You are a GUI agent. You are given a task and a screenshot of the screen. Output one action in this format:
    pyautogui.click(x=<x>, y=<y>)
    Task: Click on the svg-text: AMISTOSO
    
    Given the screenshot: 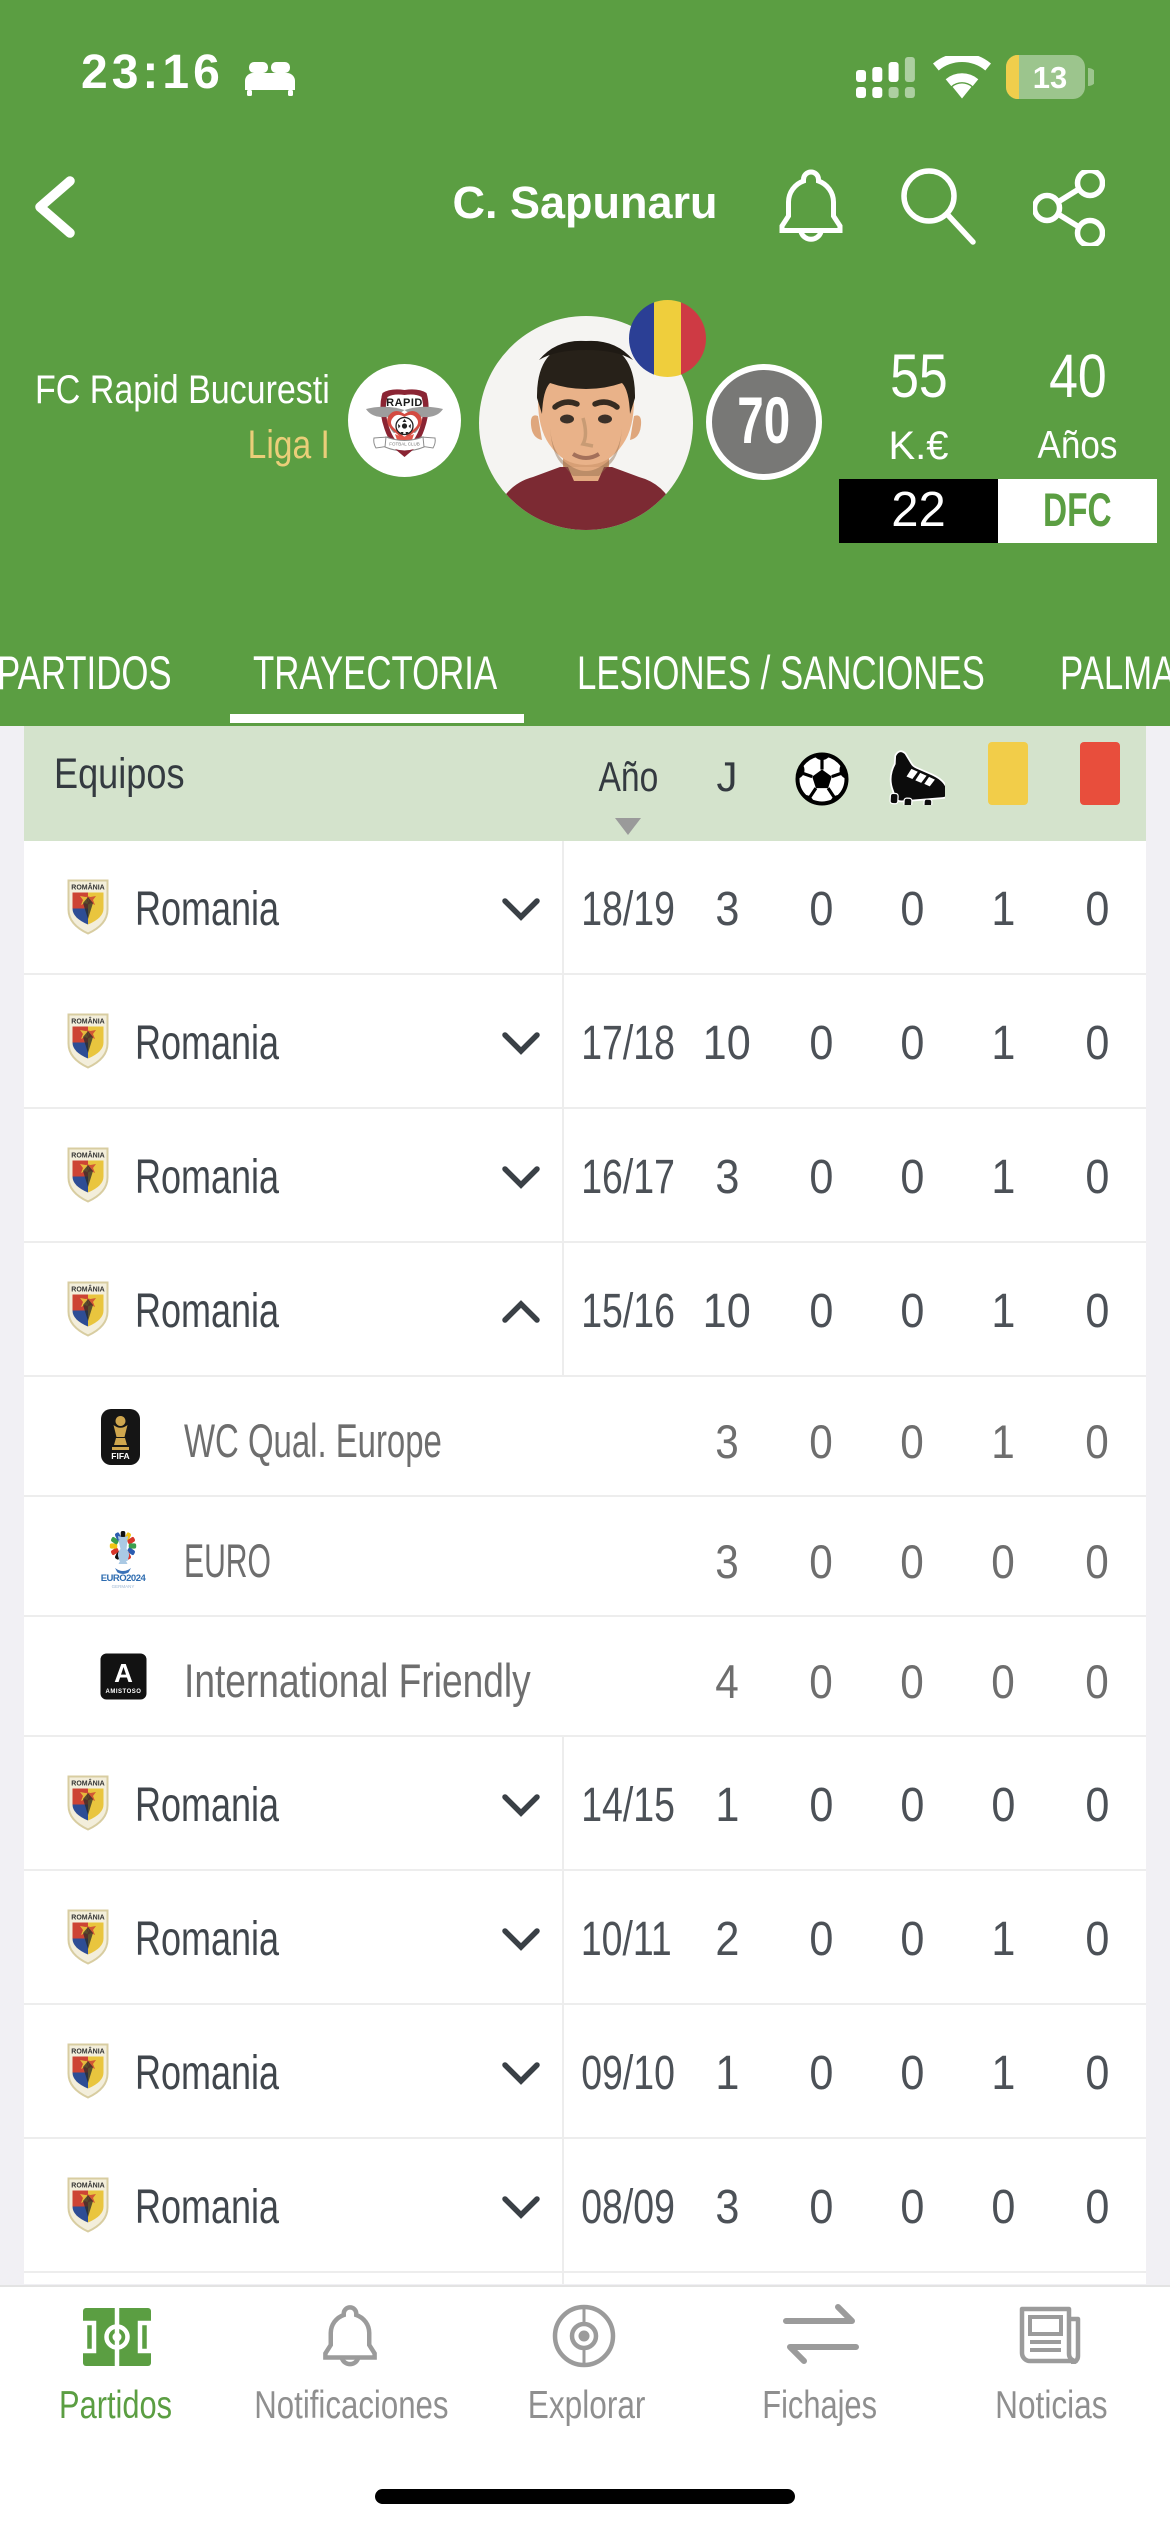 What is the action you would take?
    pyautogui.click(x=124, y=1692)
    